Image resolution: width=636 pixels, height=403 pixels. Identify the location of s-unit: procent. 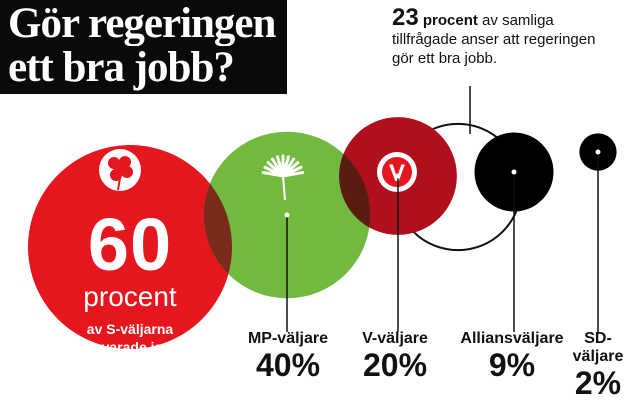
(130, 296).